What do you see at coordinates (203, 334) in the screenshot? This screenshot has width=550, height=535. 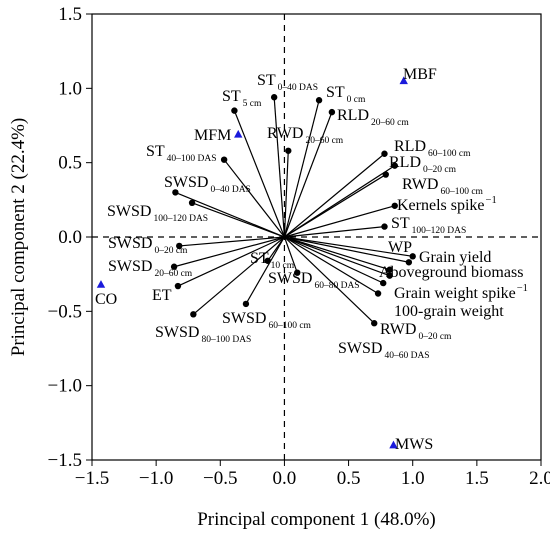 I see `vector-label: SWSD 80–100 DAS` at bounding box center [203, 334].